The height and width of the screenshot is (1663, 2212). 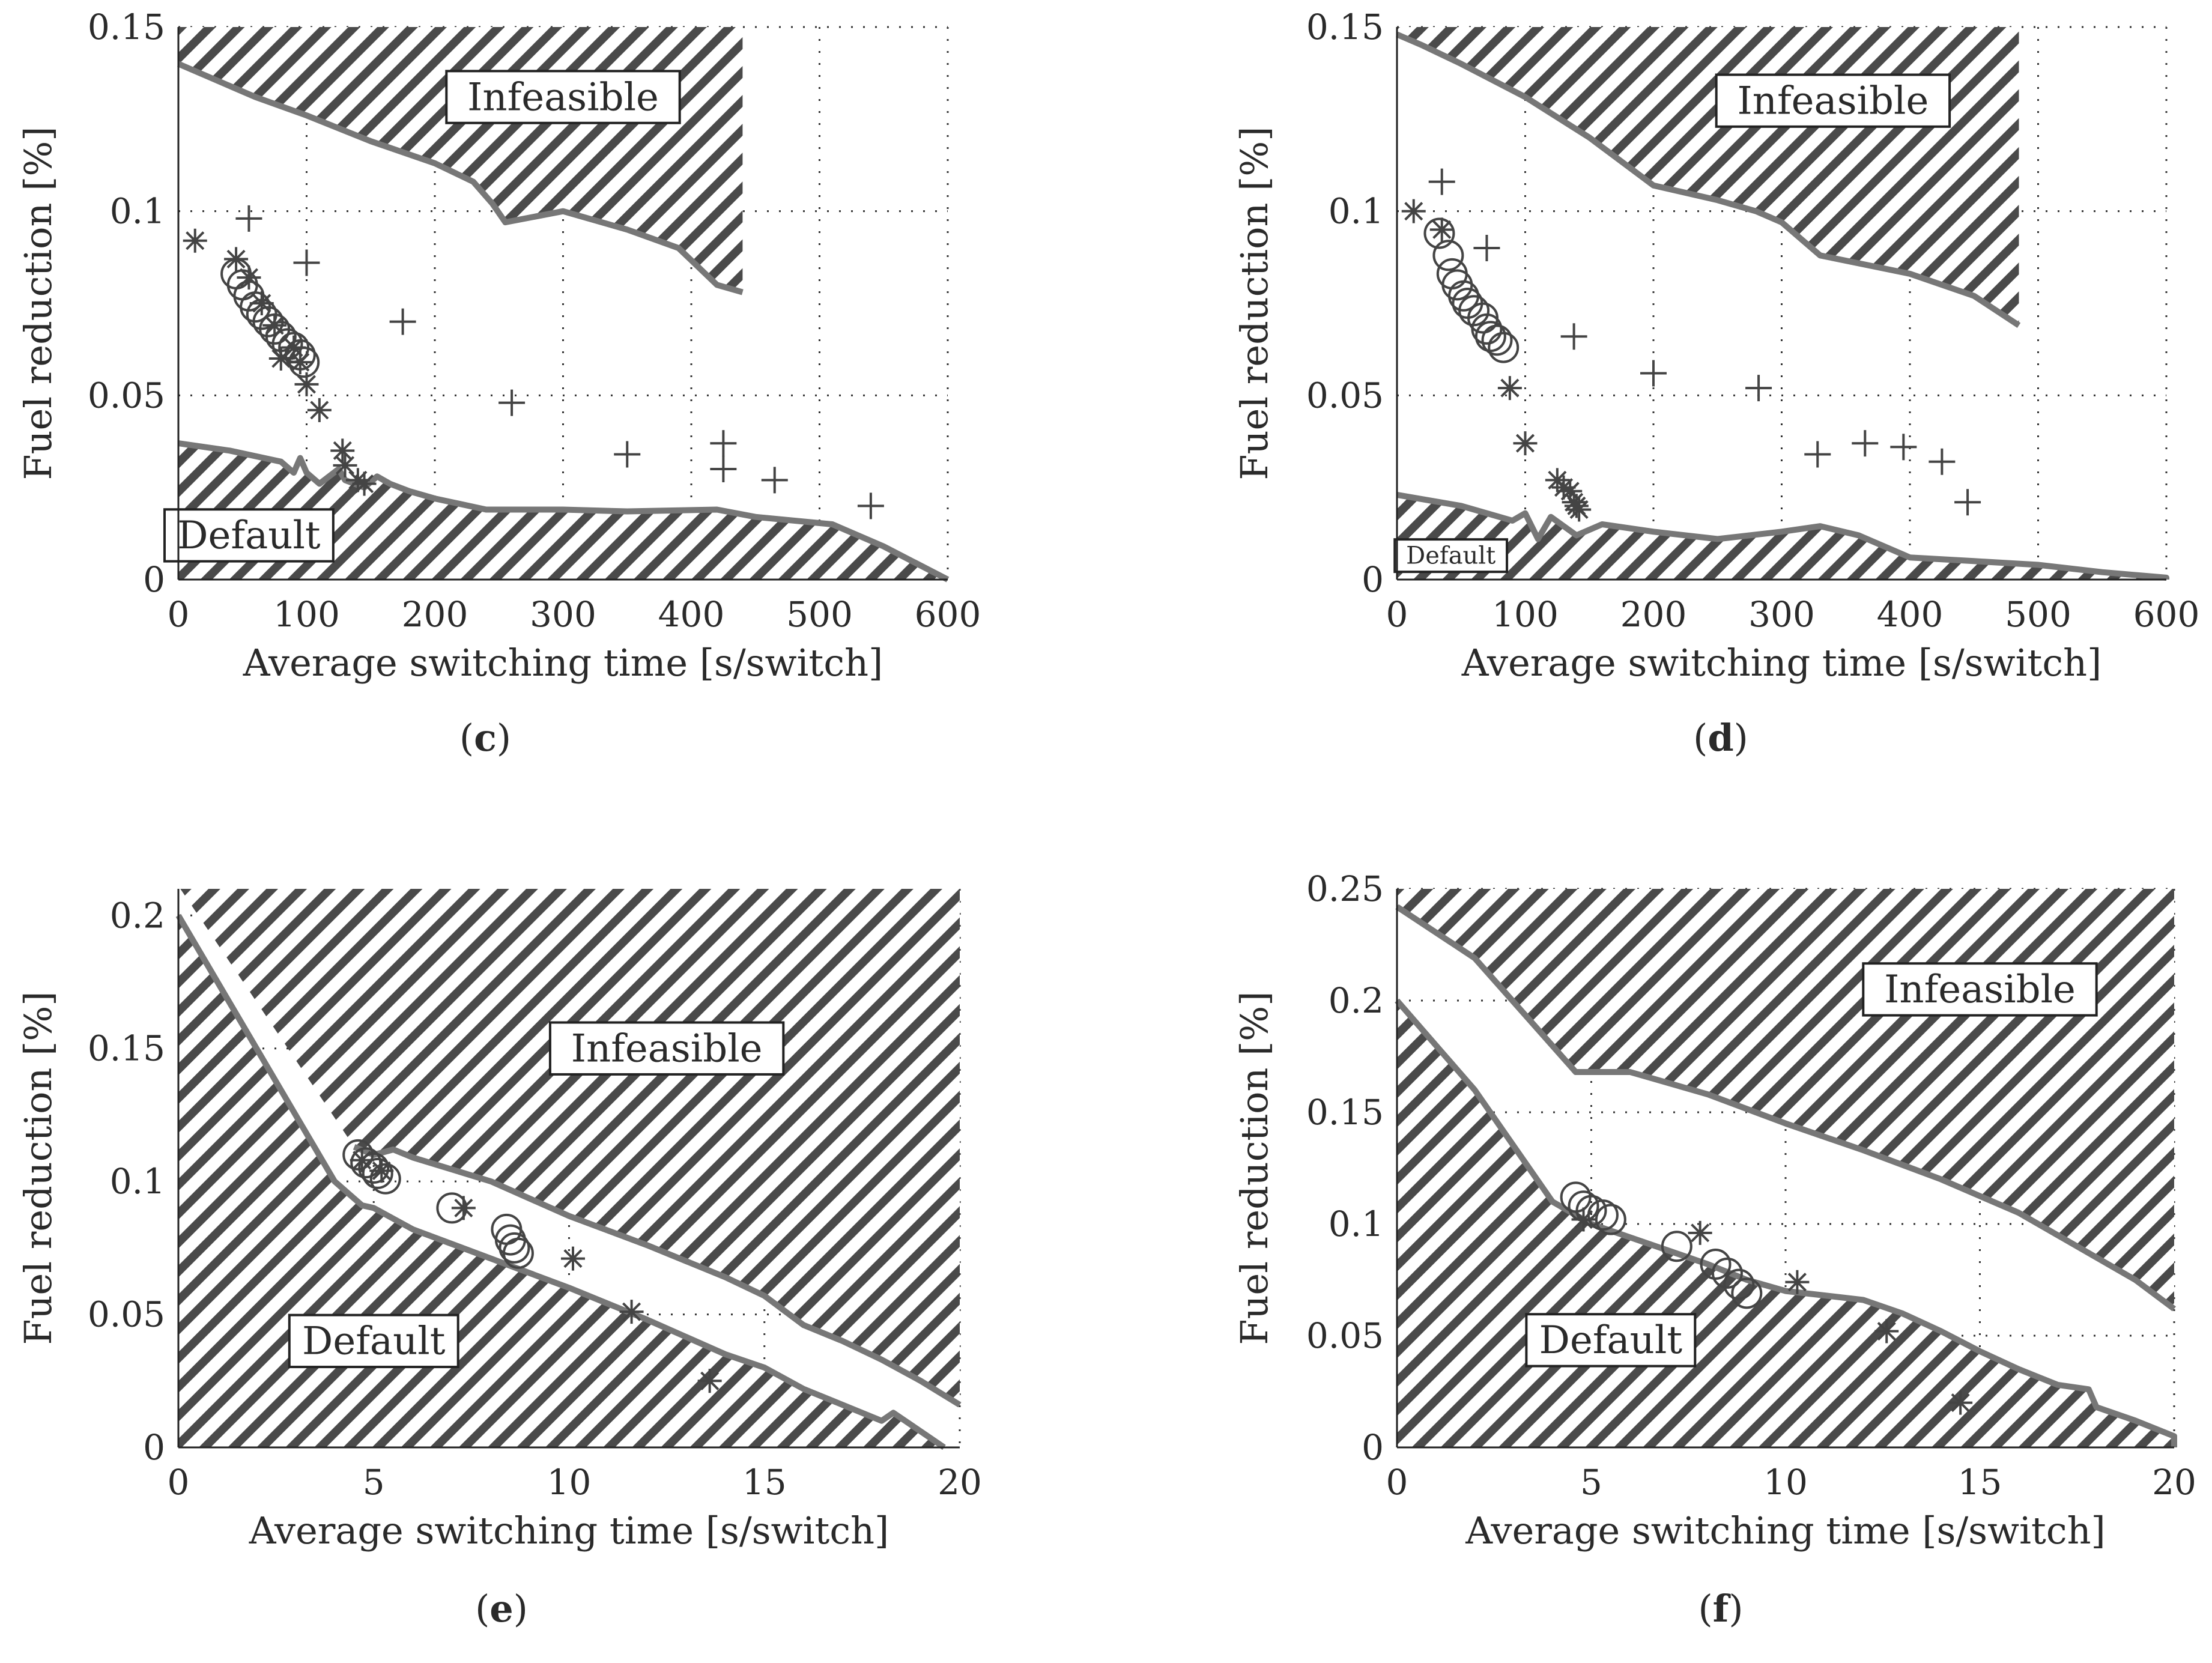 What do you see at coordinates (1783, 536) in the screenshot?
I see `boundary-default` at bounding box center [1783, 536].